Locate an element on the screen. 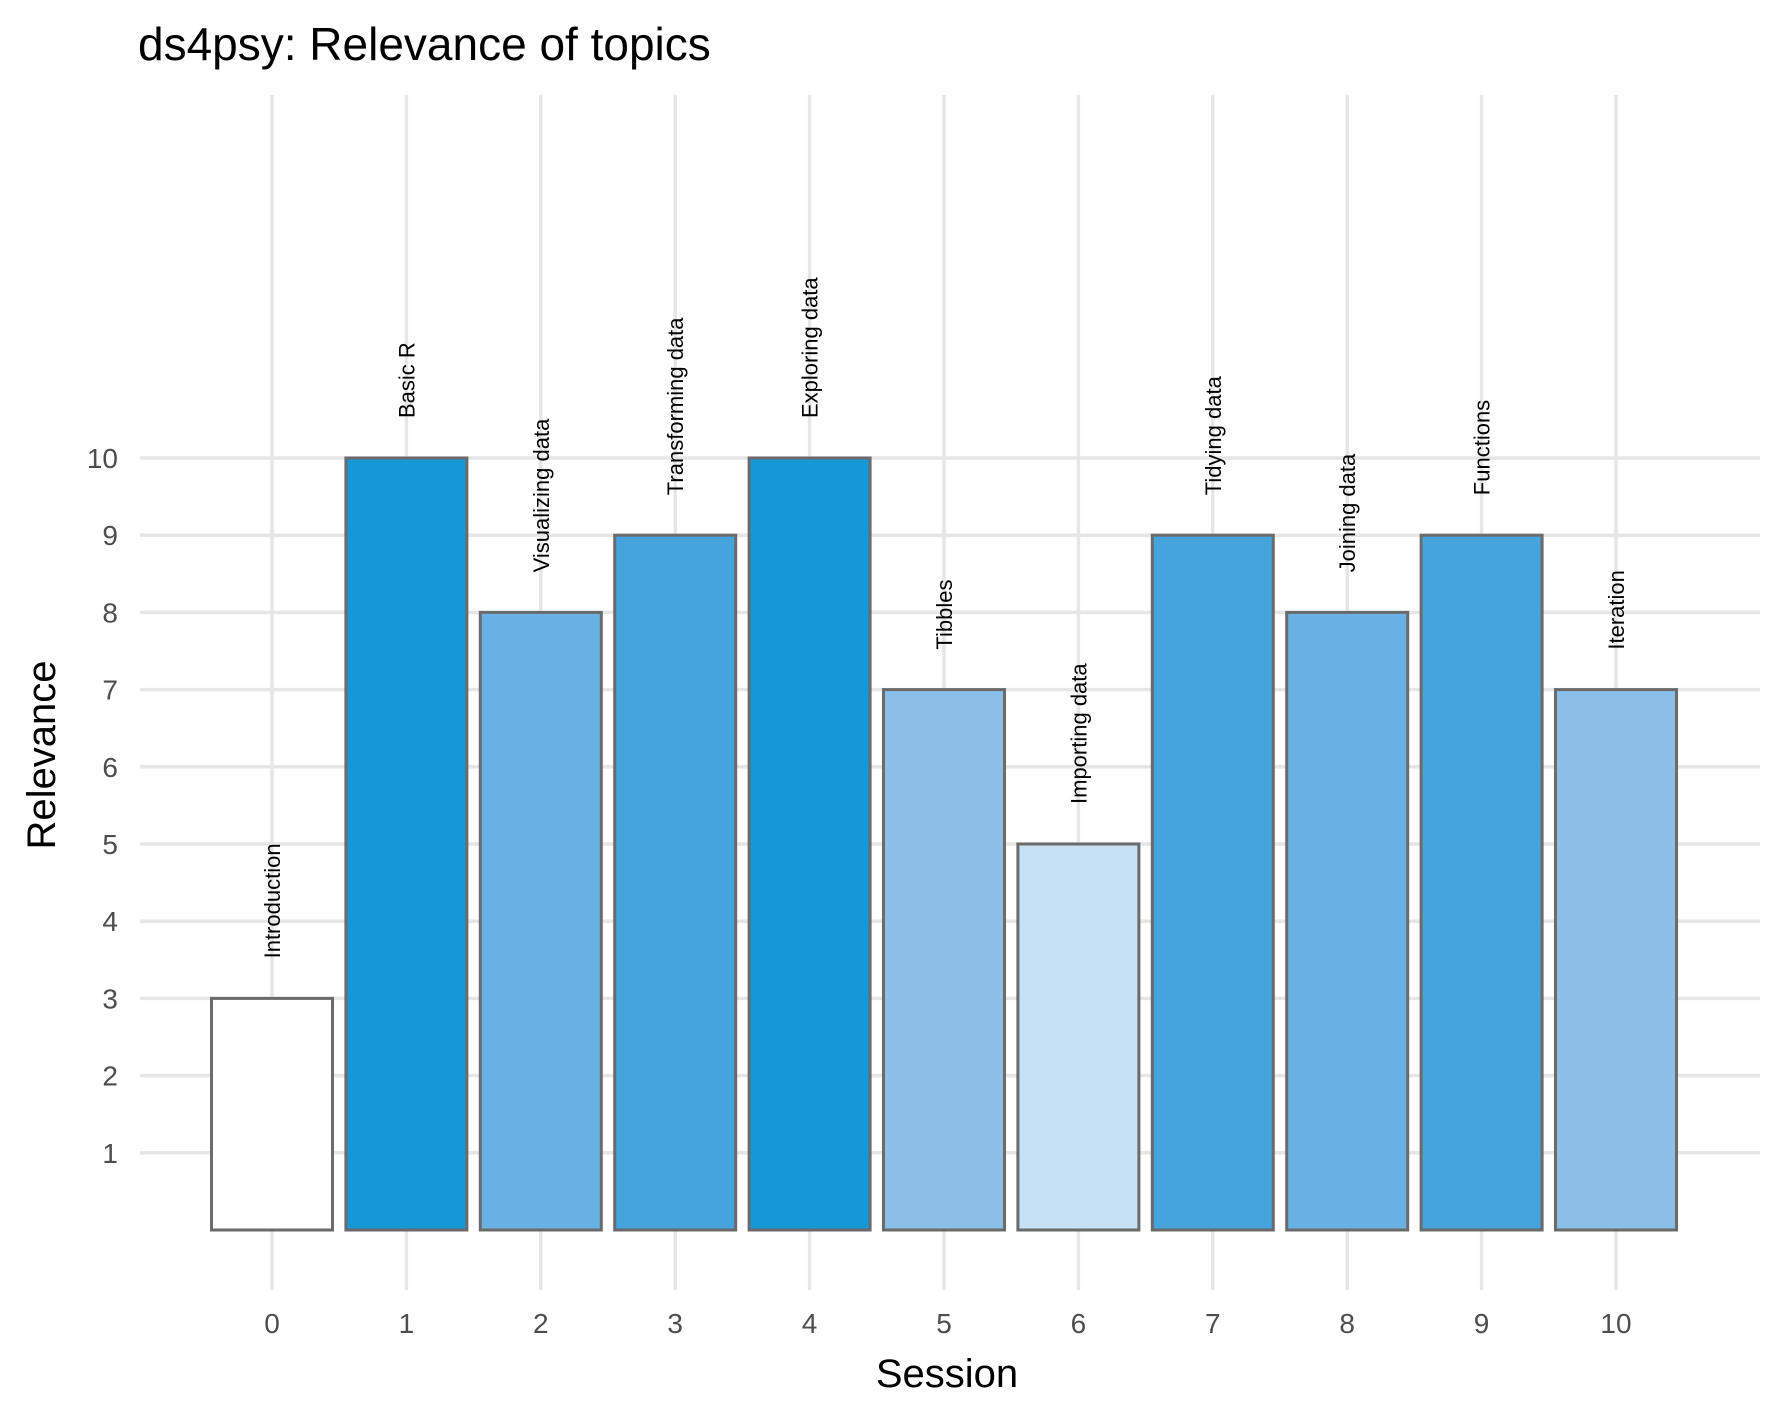  y-tick-label: 10 is located at coordinates (102, 458).